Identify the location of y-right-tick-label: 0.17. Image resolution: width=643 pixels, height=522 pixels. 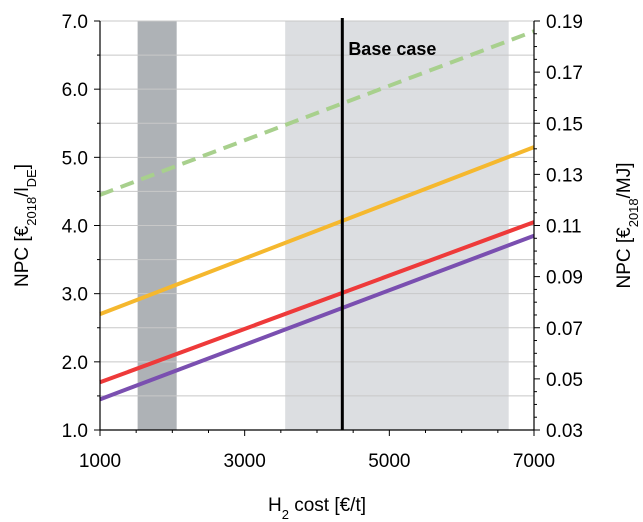
(564, 73).